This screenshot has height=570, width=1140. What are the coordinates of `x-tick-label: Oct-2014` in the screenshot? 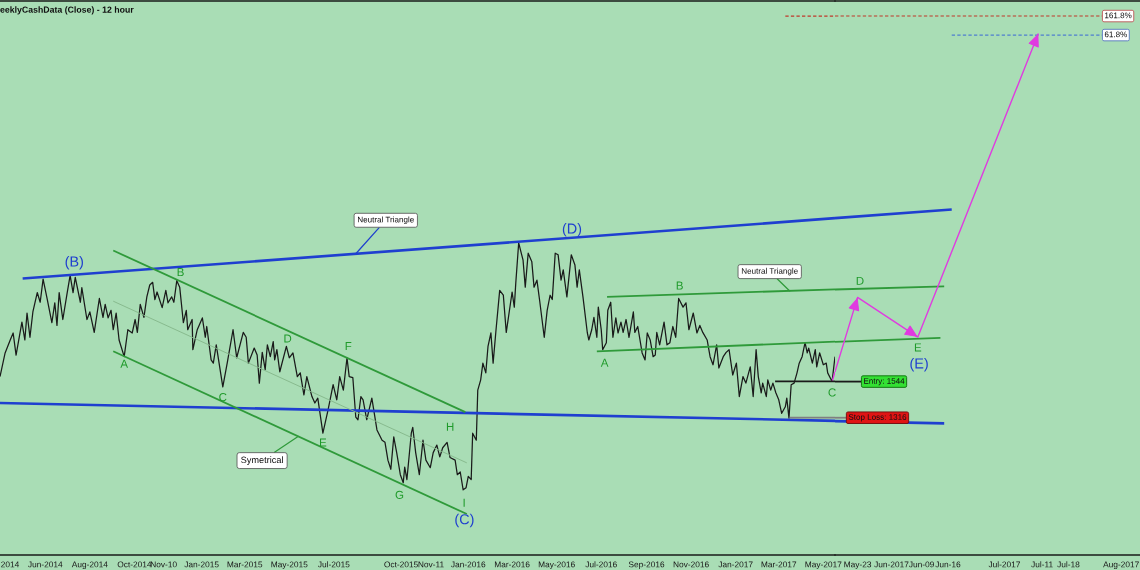 It's located at (134, 564).